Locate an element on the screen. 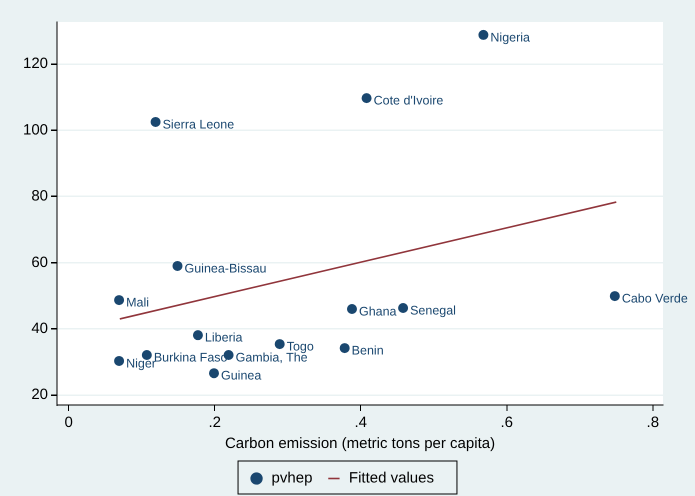  y-tick-label: 120 is located at coordinates (35, 63).